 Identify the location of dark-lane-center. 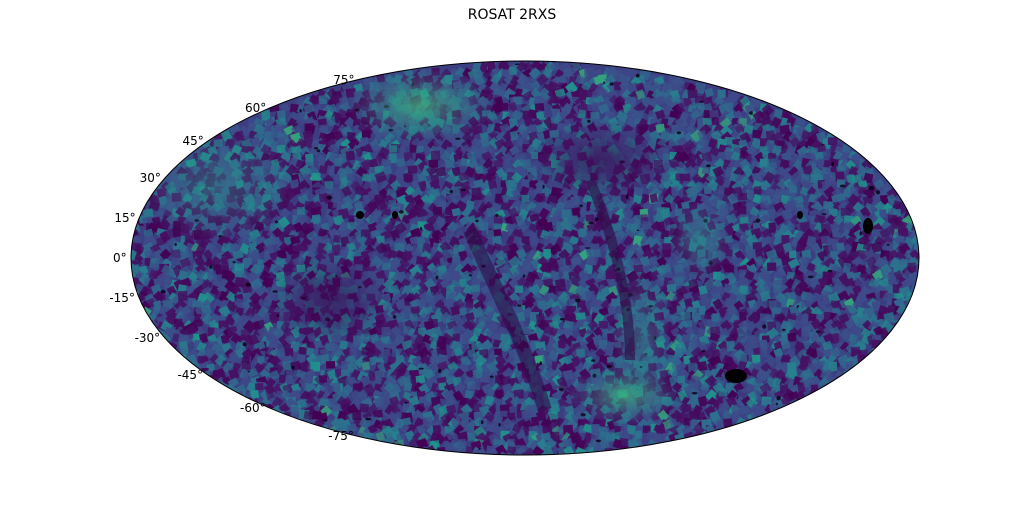
(507, 320).